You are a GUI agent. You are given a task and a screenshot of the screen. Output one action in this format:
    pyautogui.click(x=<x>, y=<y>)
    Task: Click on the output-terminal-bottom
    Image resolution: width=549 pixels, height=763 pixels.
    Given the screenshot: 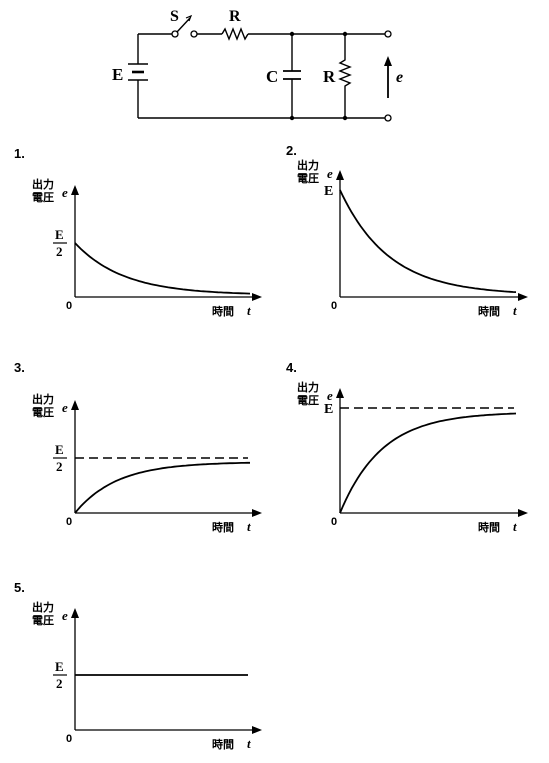 What is the action you would take?
    pyautogui.click(x=388, y=118)
    